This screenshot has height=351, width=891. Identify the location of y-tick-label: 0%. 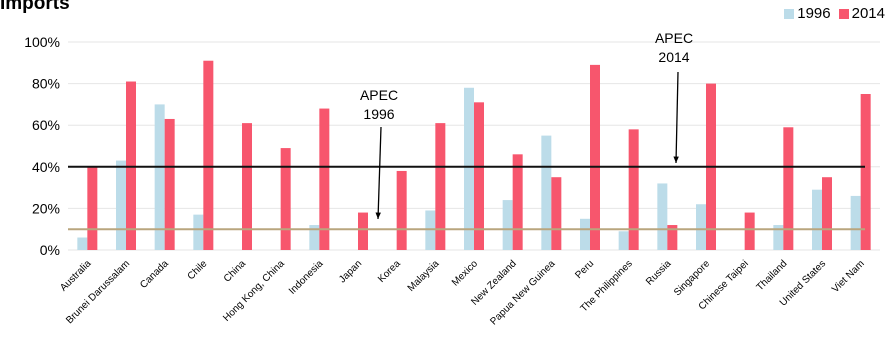
(50, 250).